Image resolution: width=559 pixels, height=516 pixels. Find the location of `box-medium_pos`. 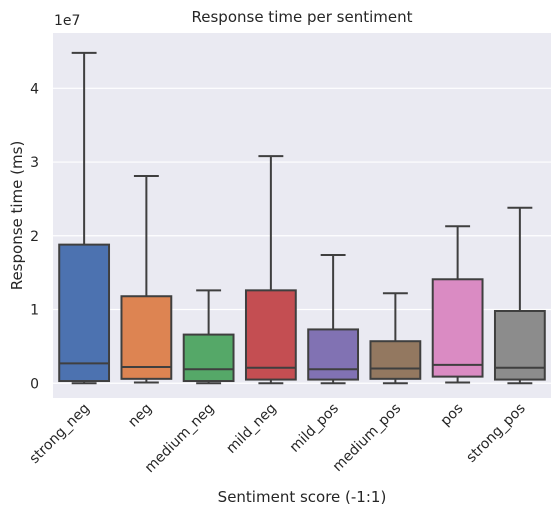

box-medium_pos is located at coordinates (395, 338).